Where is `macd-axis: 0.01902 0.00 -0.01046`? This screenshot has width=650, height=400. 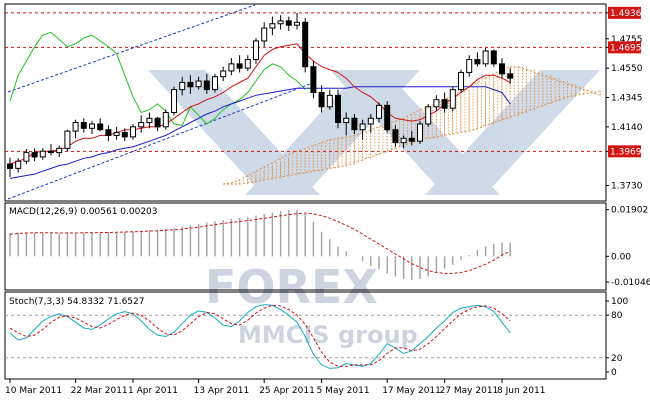 macd-axis: 0.01902 0.00 -0.01046 is located at coordinates (628, 247).